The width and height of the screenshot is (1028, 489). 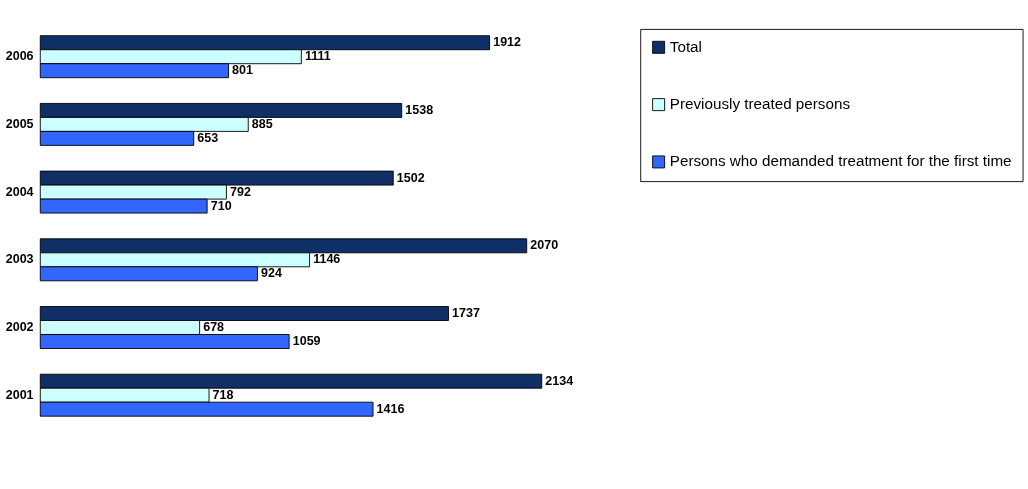 What do you see at coordinates (243, 70) in the screenshot?
I see `data-label: 801` at bounding box center [243, 70].